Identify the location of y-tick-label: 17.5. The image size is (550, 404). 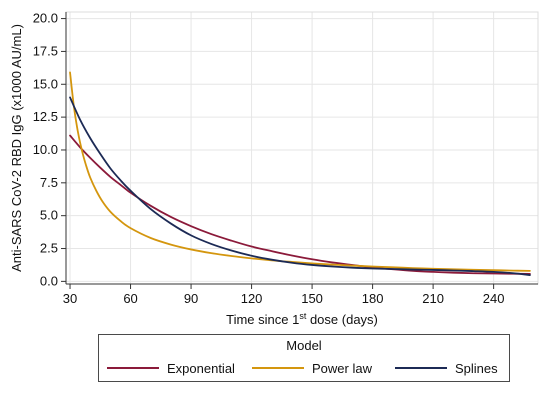
(45, 50).